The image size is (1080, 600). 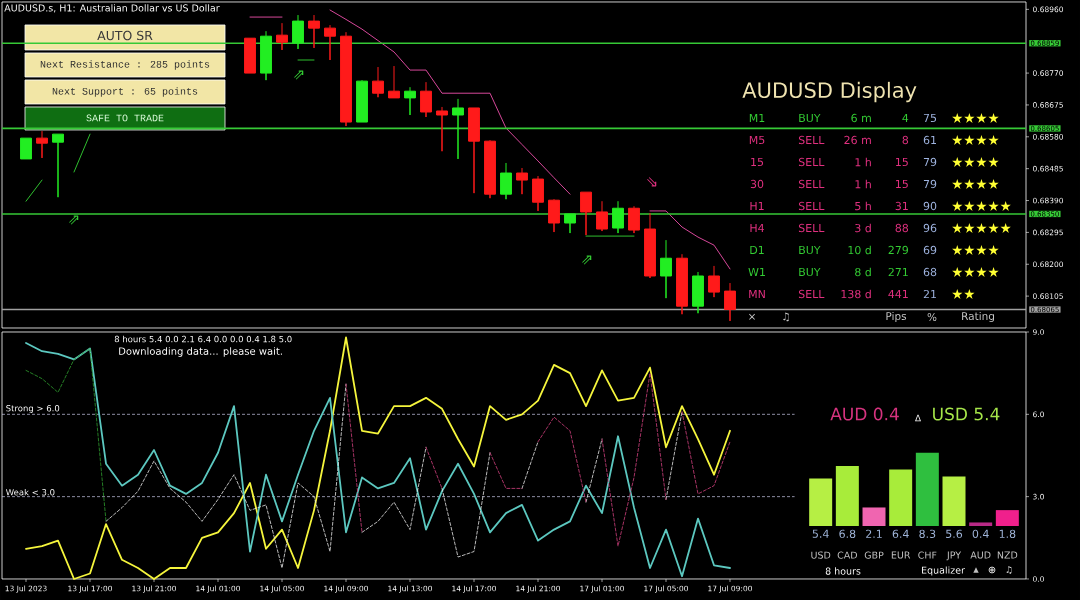 What do you see at coordinates (756, 271) in the screenshot?
I see `category-label: W1` at bounding box center [756, 271].